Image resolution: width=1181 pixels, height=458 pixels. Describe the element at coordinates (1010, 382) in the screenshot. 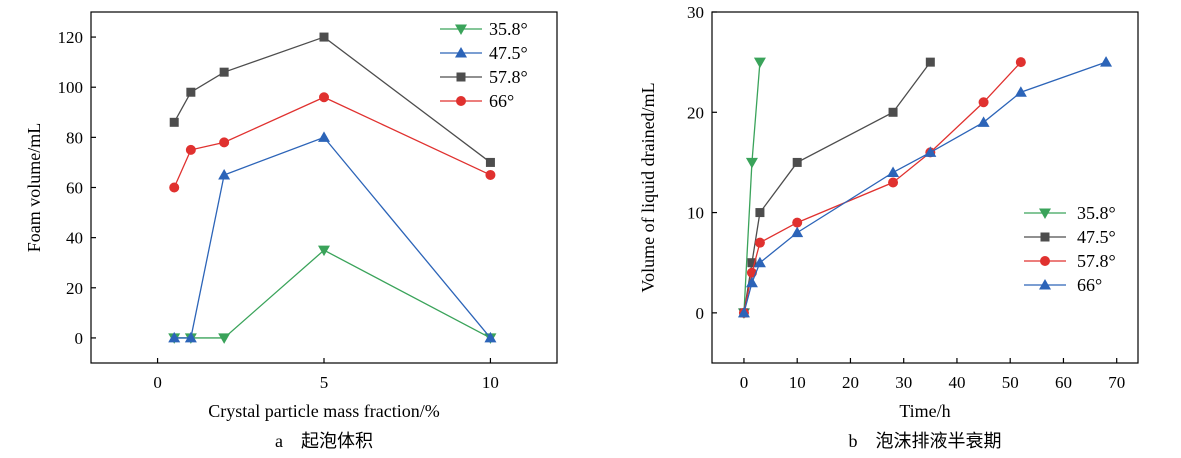

I see `x-tick-label: 50` at that location.